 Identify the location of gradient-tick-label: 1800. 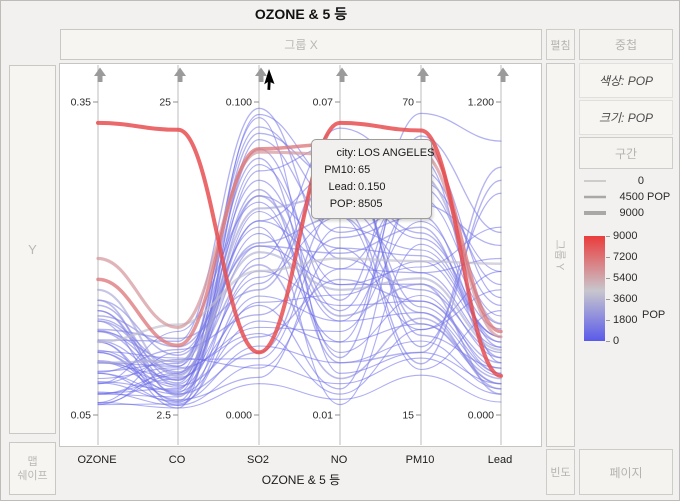
(625, 320).